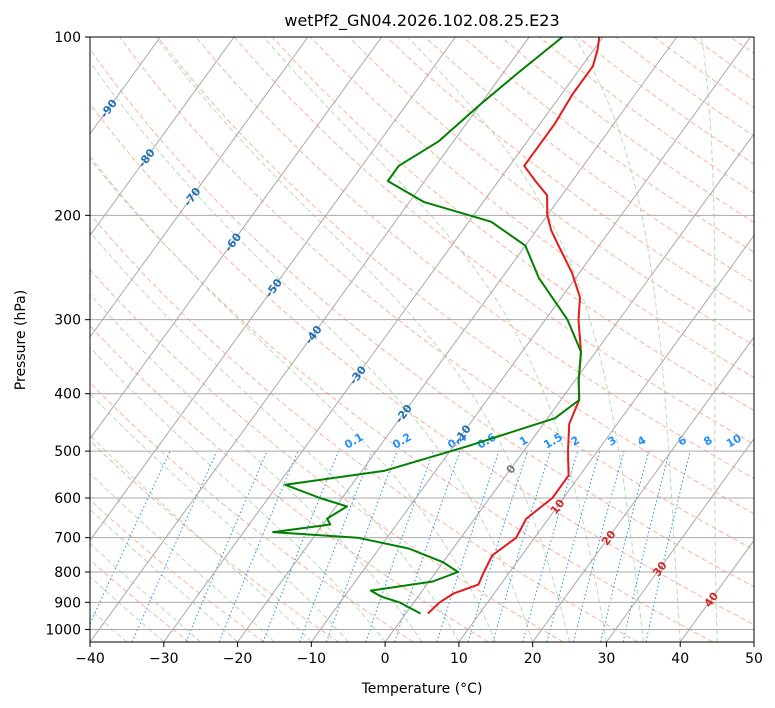 This screenshot has width=775, height=708. Describe the element at coordinates (353, 441) in the screenshot. I see `mixing-ratio-label: 0.1` at that location.